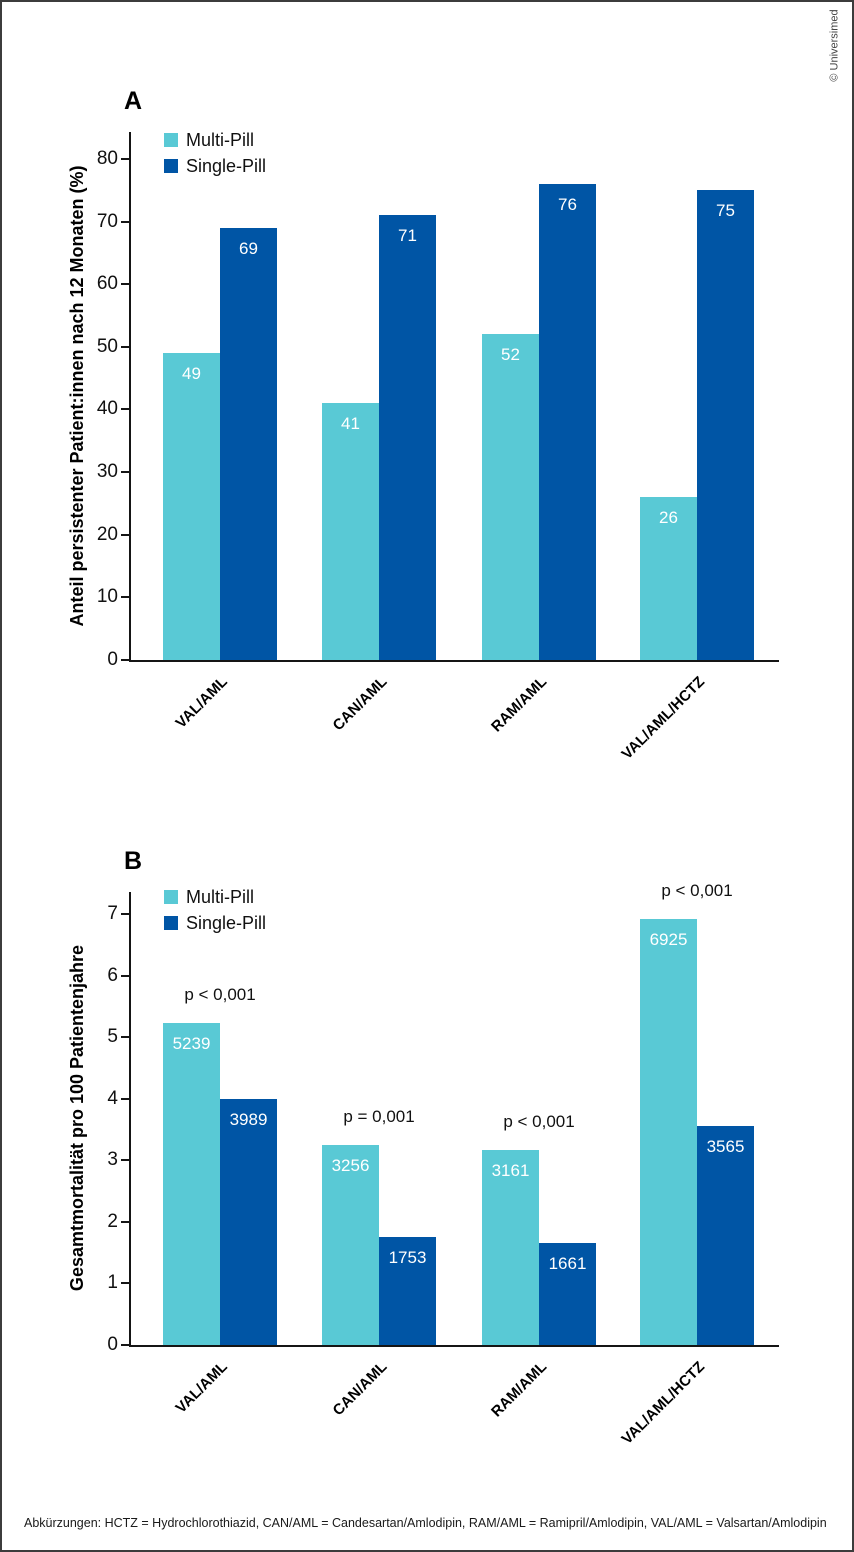  I want to click on bar-value-multi-pill-val-aml: 5239, so click(191, 1043).